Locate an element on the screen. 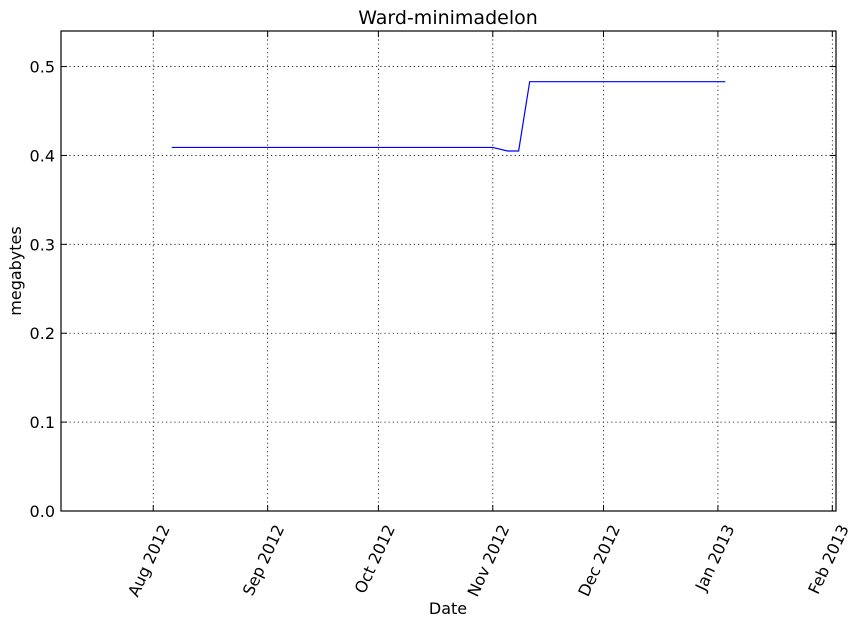 The height and width of the screenshot is (624, 864). x-tick-label: Sep 2012 is located at coordinates (263, 560).